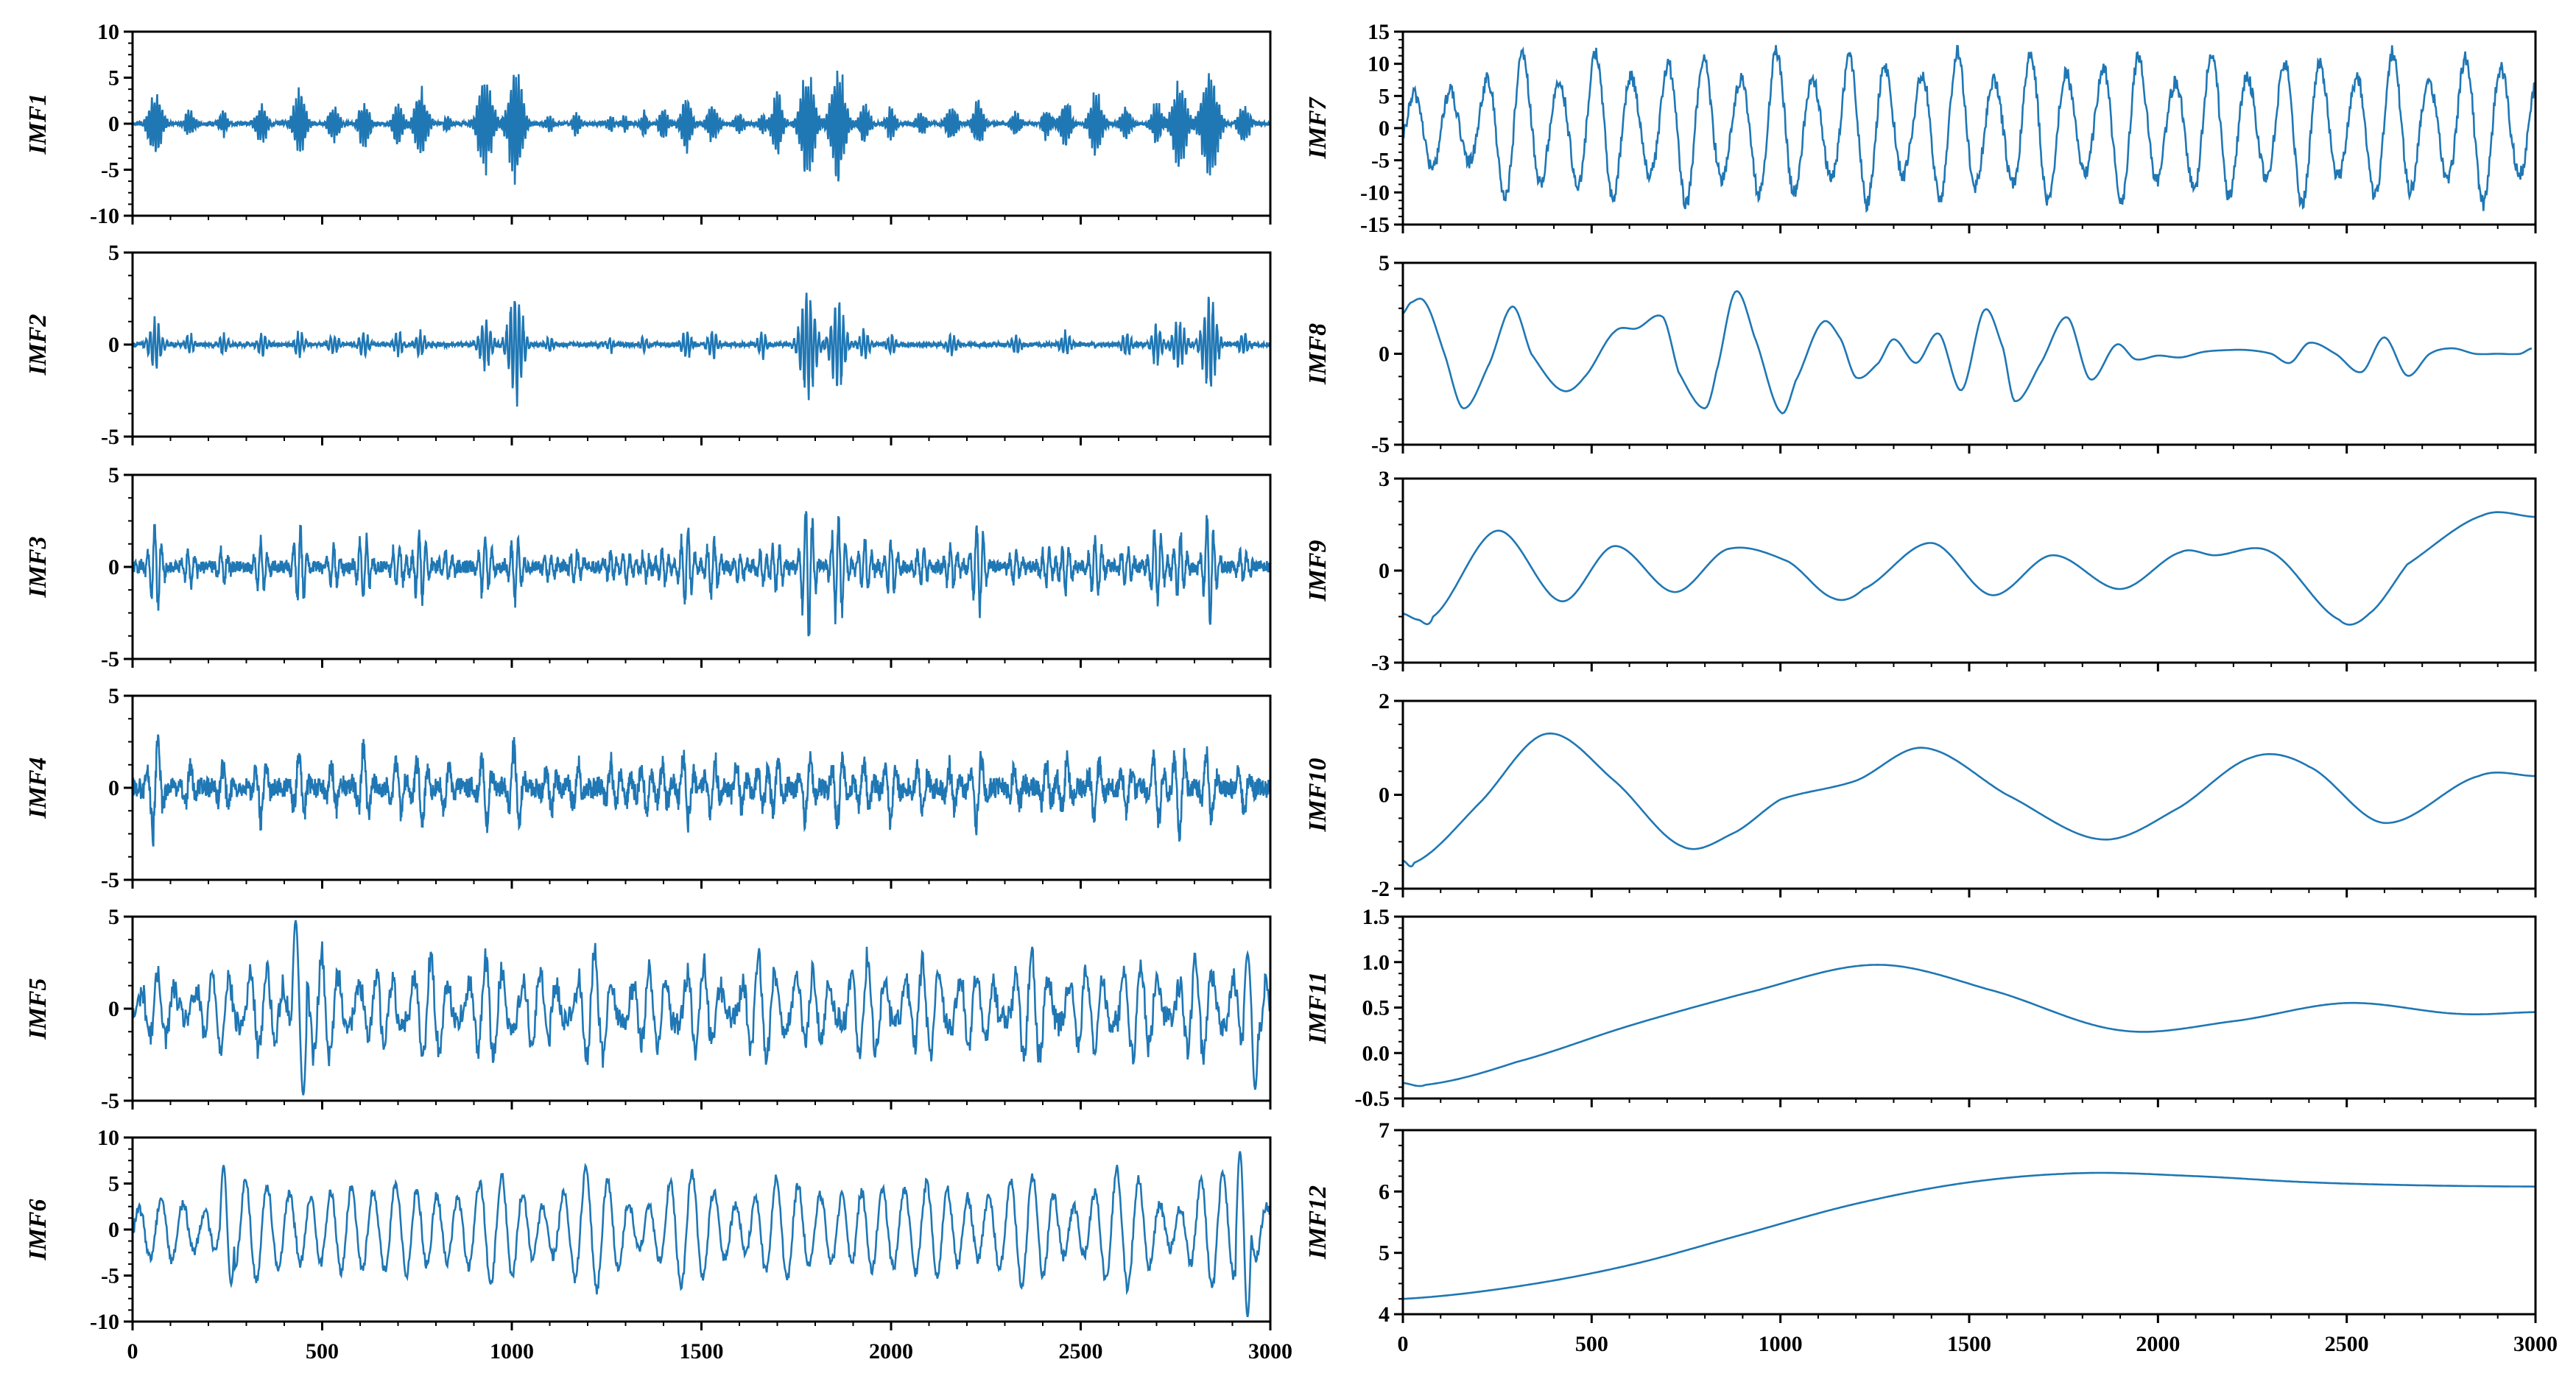  What do you see at coordinates (2158, 1344) in the screenshot?
I see `imf12-xtick-label: 2000` at bounding box center [2158, 1344].